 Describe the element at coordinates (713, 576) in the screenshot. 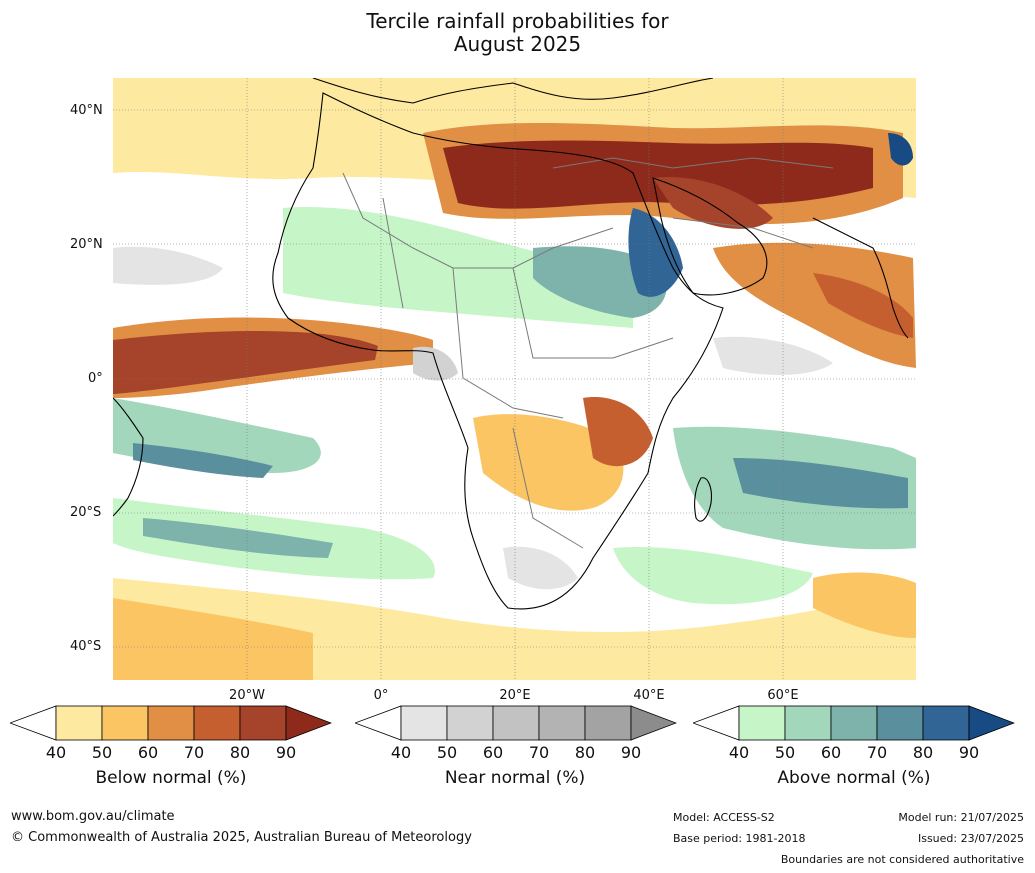

I see `sw-indian-green` at that location.